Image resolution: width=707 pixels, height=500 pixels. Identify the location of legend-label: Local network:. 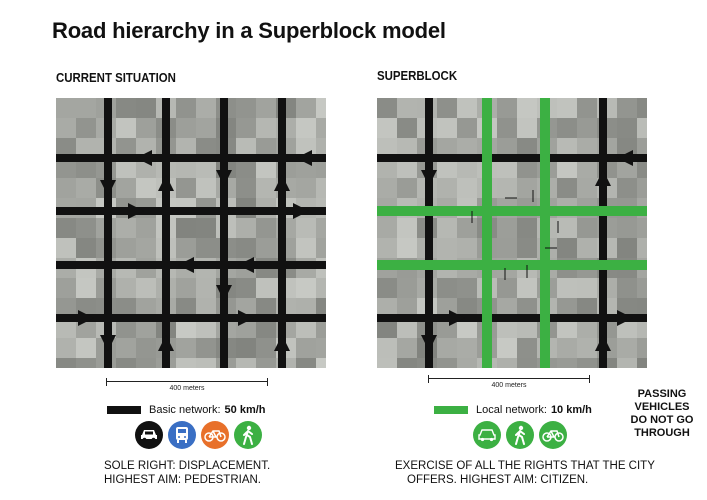
(511, 410).